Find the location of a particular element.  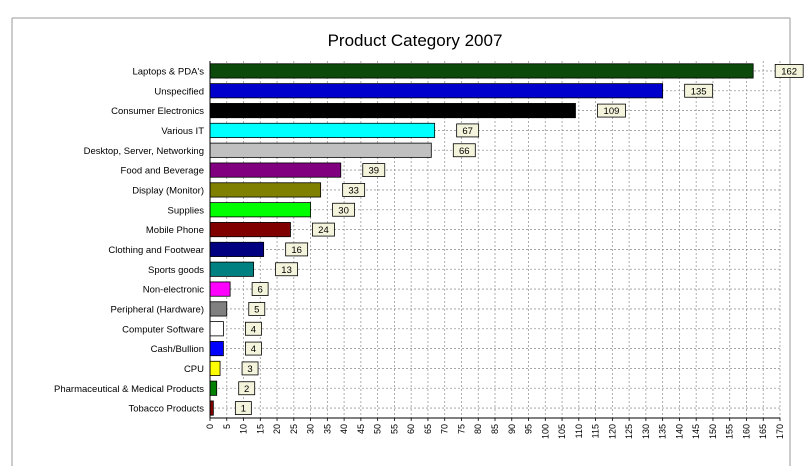

data-label: 33 is located at coordinates (353, 190).